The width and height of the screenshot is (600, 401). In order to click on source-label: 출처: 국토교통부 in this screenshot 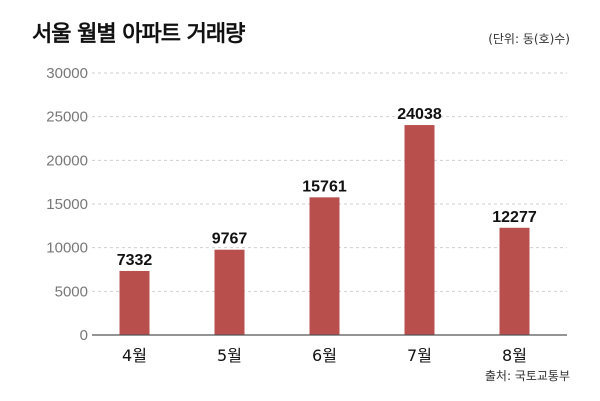, I will do `click(527, 376)`.